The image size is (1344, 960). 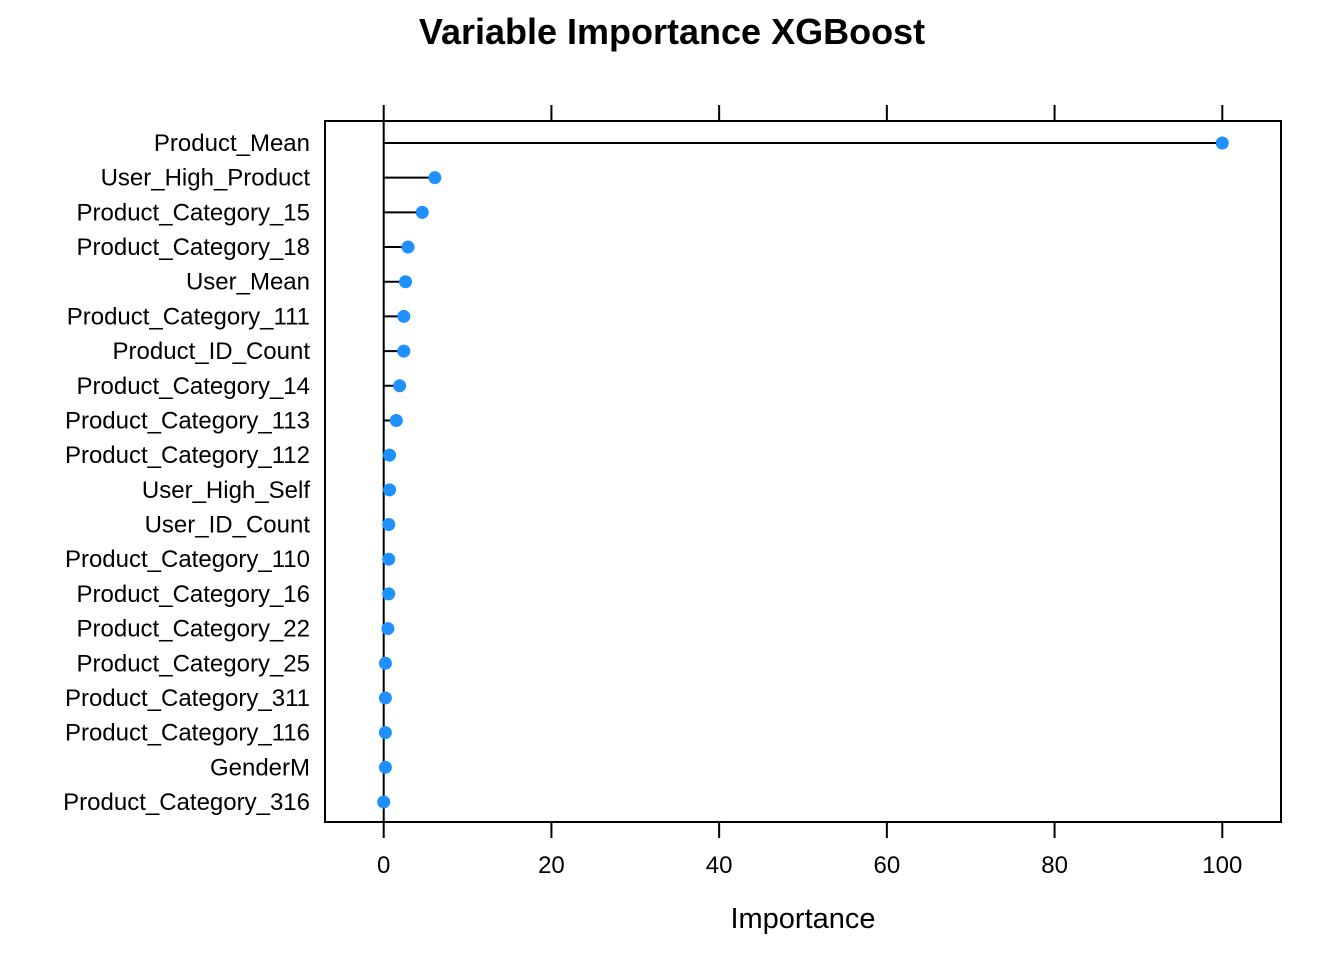 I want to click on category-label: Product_Category_22, so click(x=193, y=629).